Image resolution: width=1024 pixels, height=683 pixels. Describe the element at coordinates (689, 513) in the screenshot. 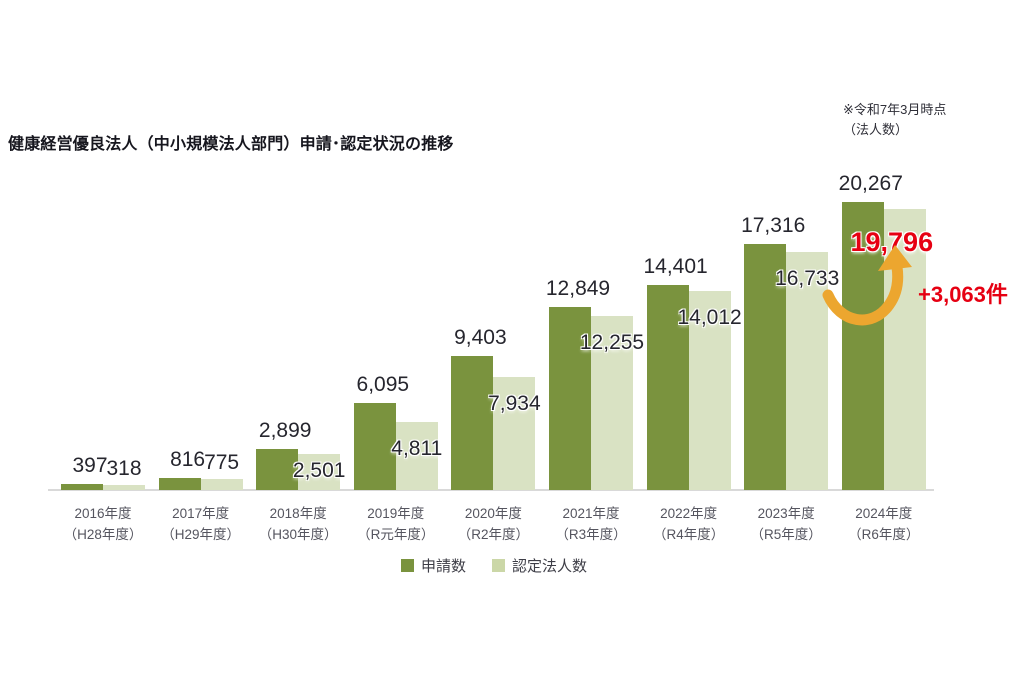

I see `category-year: 2022年度` at that location.